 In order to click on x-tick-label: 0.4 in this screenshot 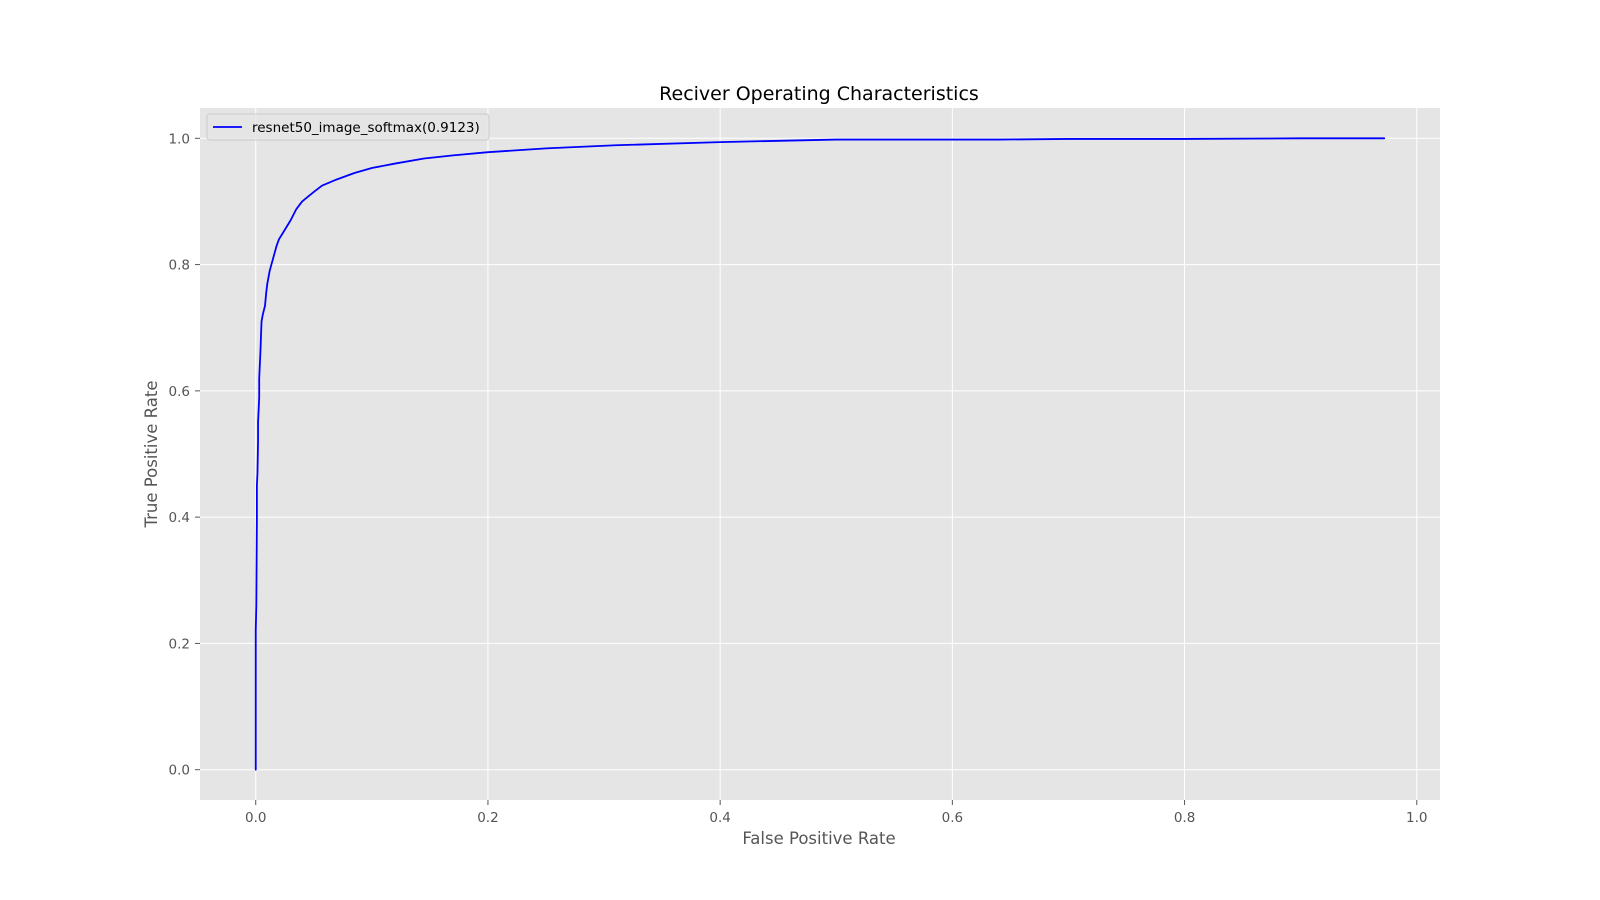, I will do `click(719, 818)`.